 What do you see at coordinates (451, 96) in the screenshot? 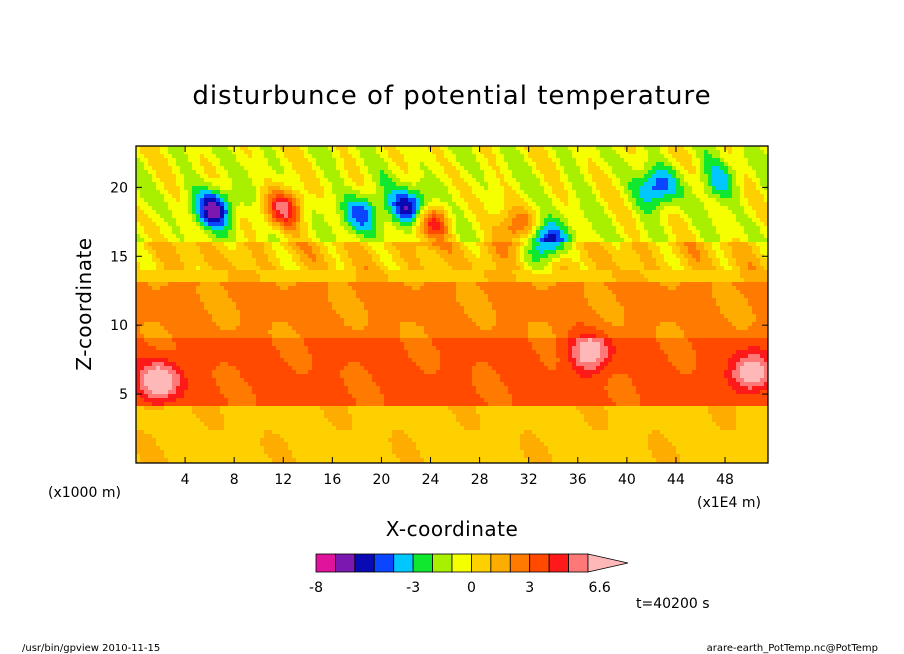
I see `chart-title: disturbunce of potential temperature` at bounding box center [451, 96].